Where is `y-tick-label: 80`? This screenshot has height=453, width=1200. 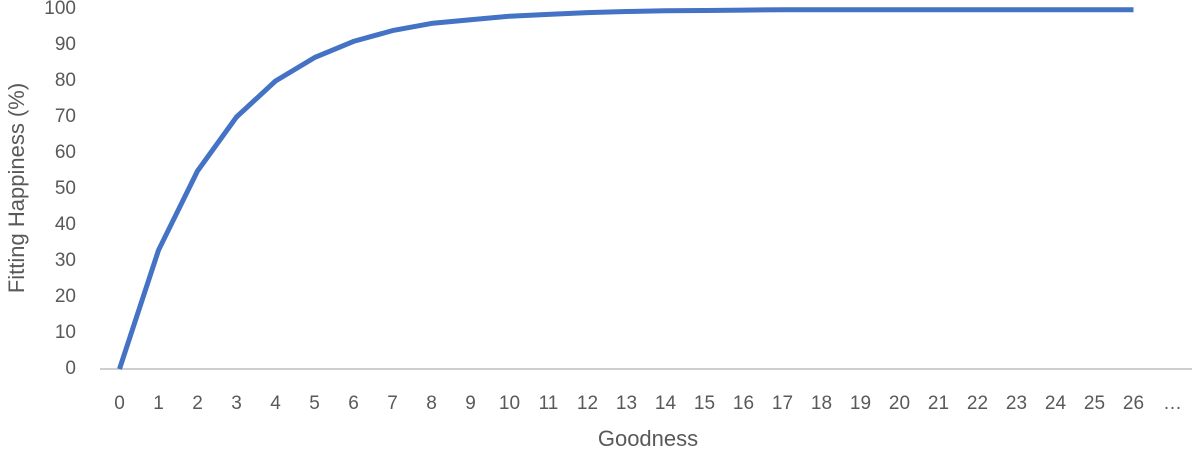 y-tick-label: 80 is located at coordinates (65, 80).